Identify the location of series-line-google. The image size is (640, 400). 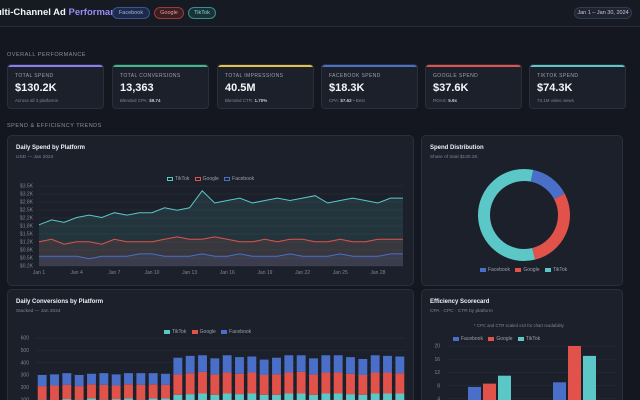
(220, 240).